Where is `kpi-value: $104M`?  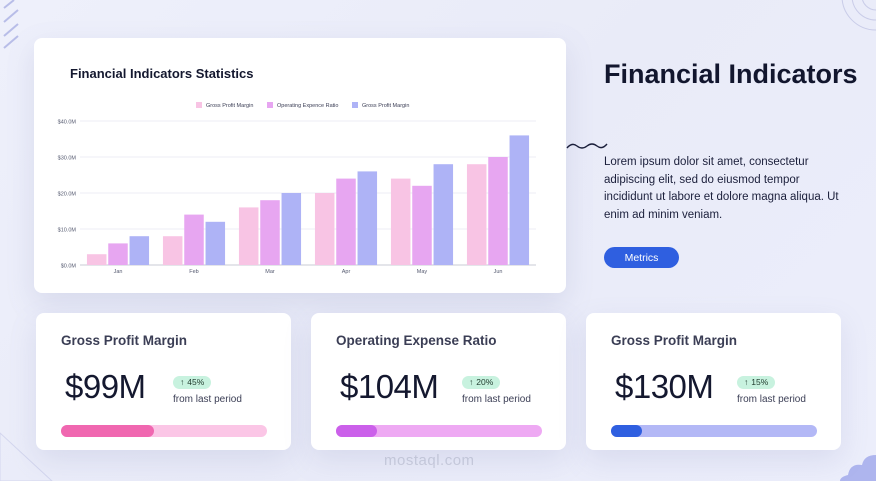 kpi-value: $104M is located at coordinates (389, 386).